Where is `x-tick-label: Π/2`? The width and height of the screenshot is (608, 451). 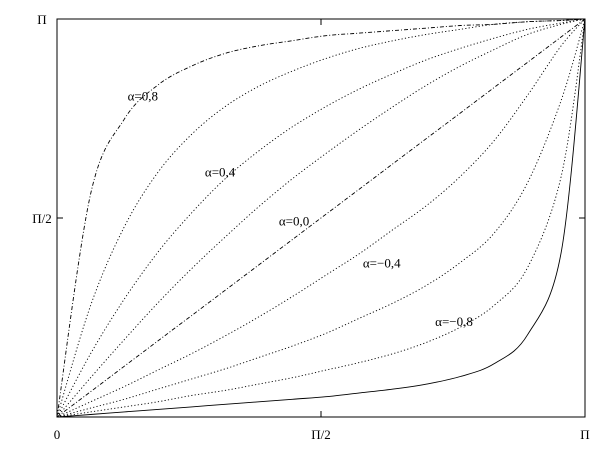 x-tick-label: Π/2 is located at coordinates (321, 434).